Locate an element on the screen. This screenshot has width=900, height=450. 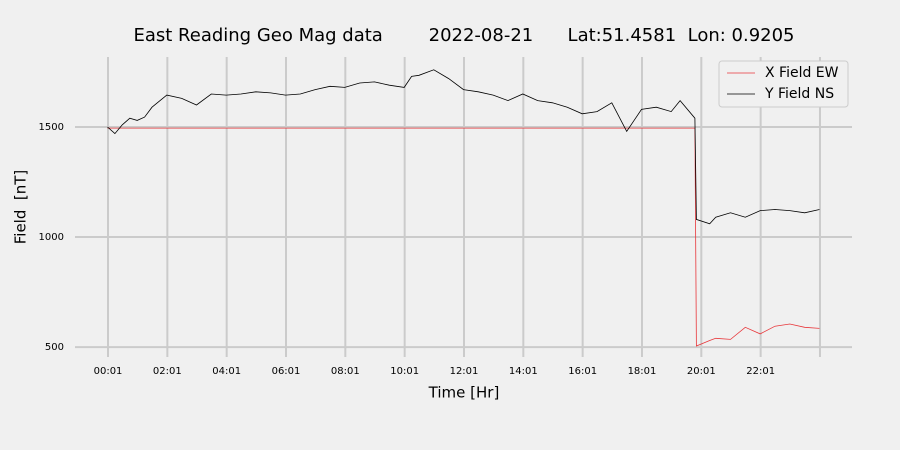
legend-label: X Field EW is located at coordinates (802, 73).